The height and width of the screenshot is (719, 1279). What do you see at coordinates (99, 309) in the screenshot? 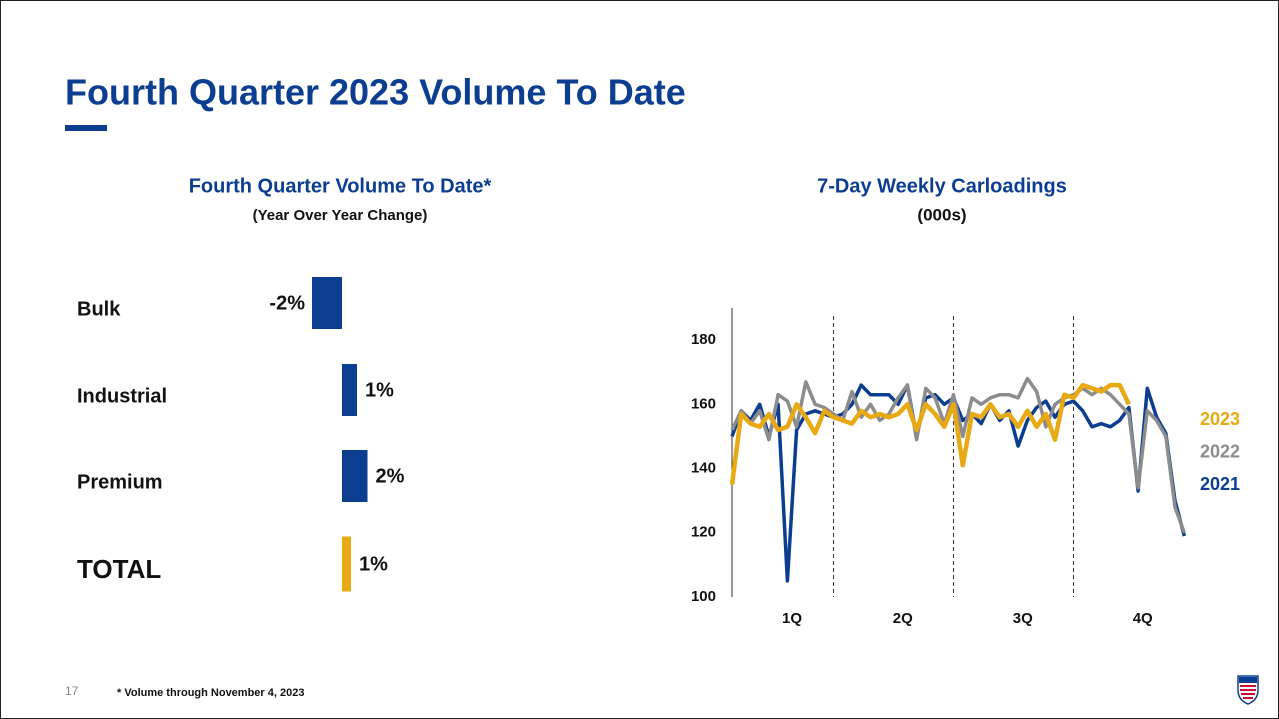
I see `category-label: Bulk` at bounding box center [99, 309].